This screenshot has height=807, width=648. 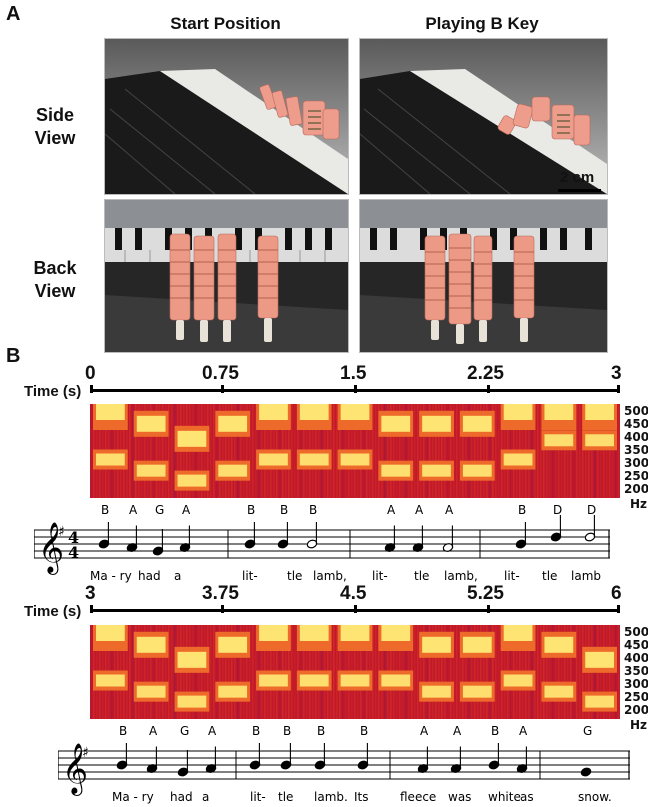 I want to click on time-tick-label: 3, so click(x=90, y=593).